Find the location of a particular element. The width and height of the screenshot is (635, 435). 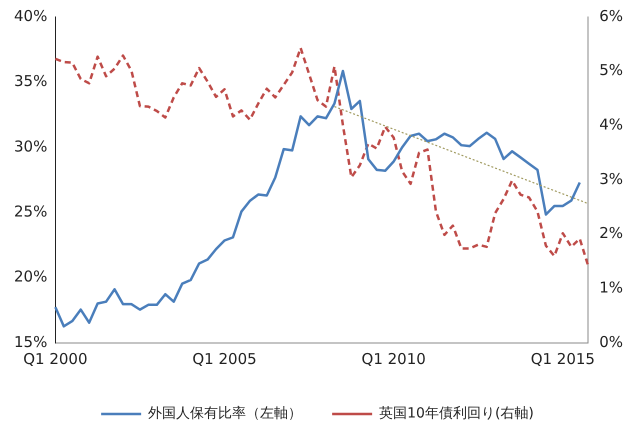

legend-label: 英国10年債利回り(右軸) is located at coordinates (456, 414).